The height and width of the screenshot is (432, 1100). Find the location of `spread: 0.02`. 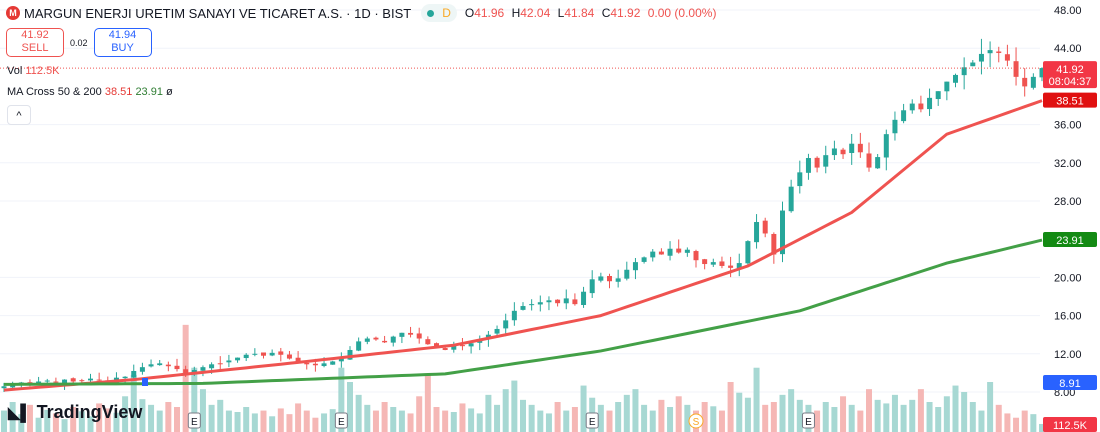

spread: 0.02 is located at coordinates (79, 42).